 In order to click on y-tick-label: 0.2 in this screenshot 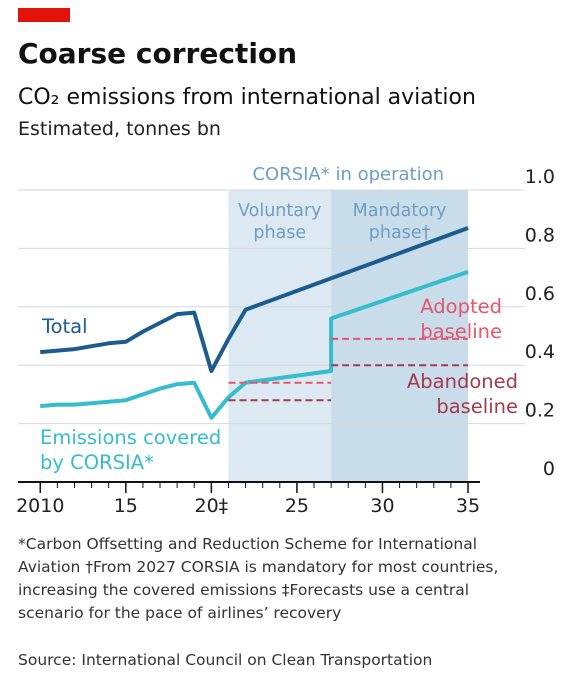, I will do `click(540, 411)`.